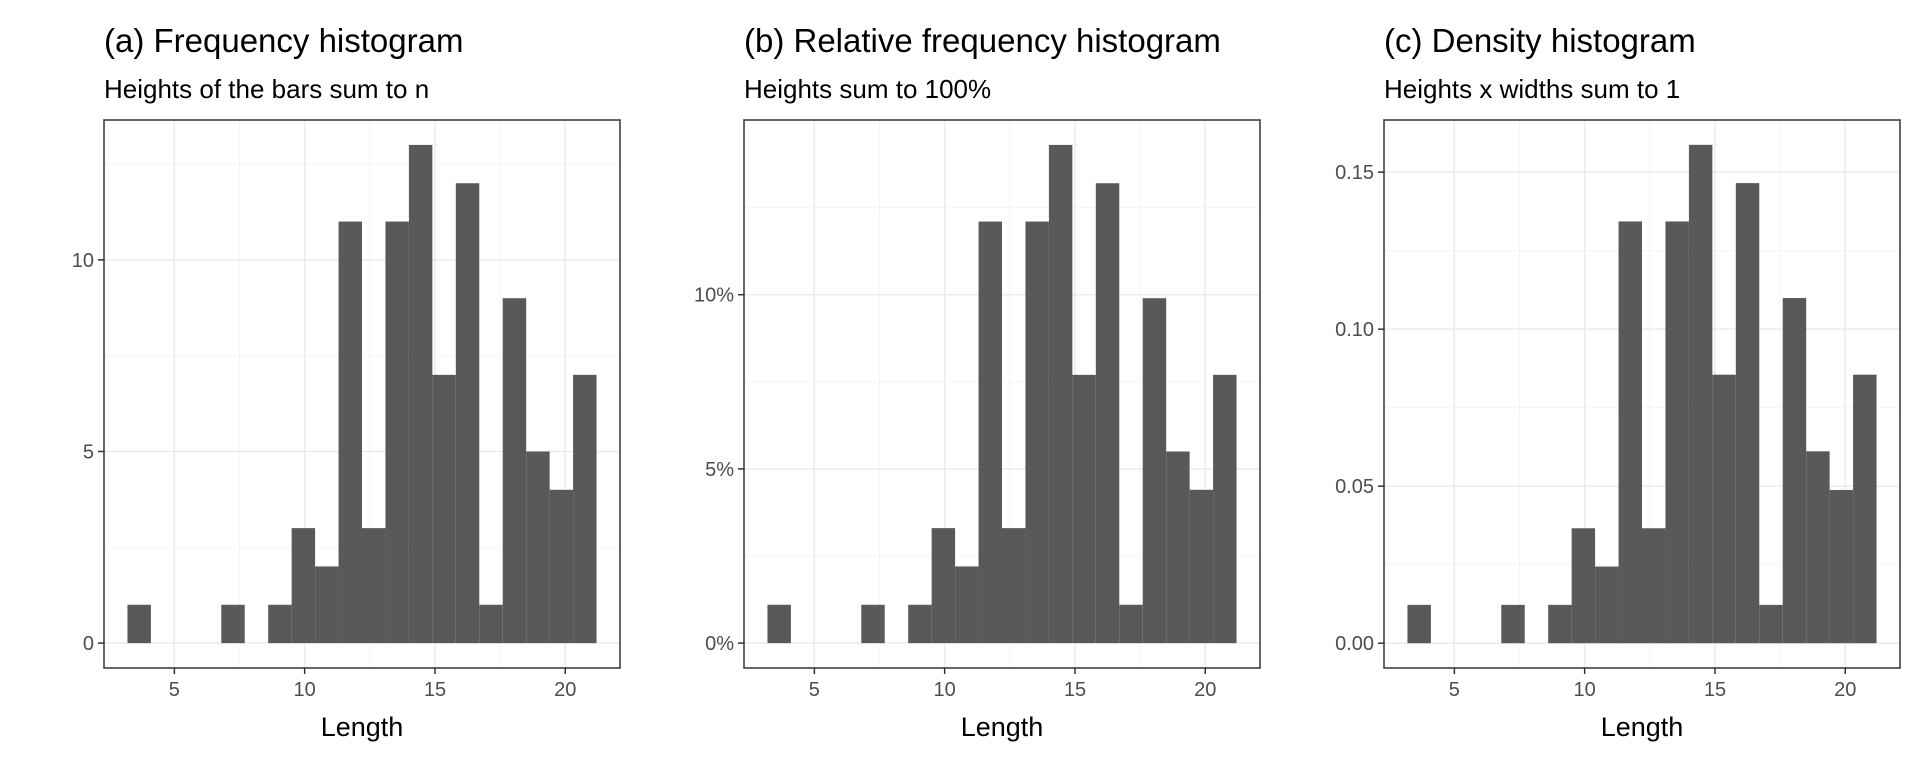 Image resolution: width=1920 pixels, height=768 pixels. Describe the element at coordinates (1532, 89) in the screenshot. I see `panel-subtitle: Heights x widths sum to 1` at that location.